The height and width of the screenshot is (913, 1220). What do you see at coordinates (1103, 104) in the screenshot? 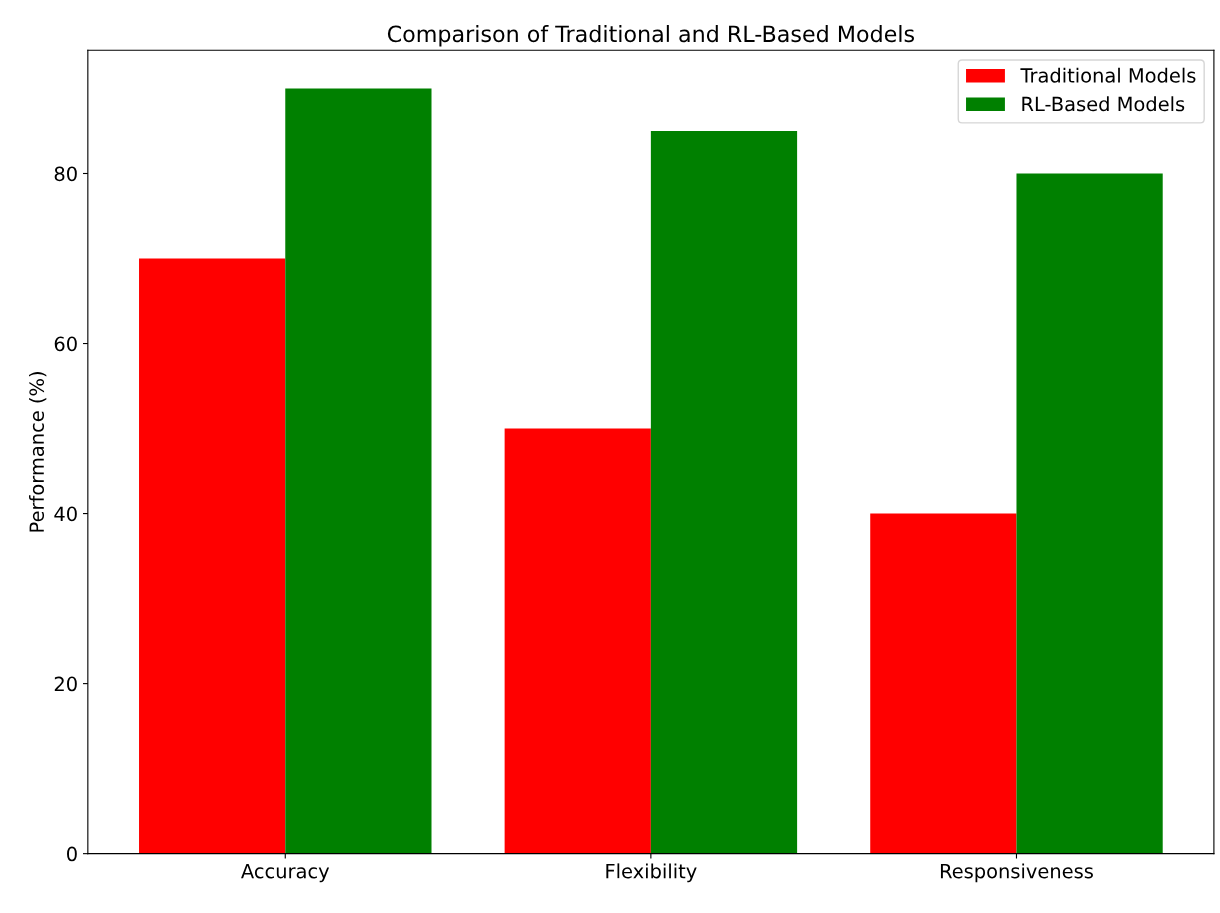
I see `legend-label: RL-Based Models` at bounding box center [1103, 104].